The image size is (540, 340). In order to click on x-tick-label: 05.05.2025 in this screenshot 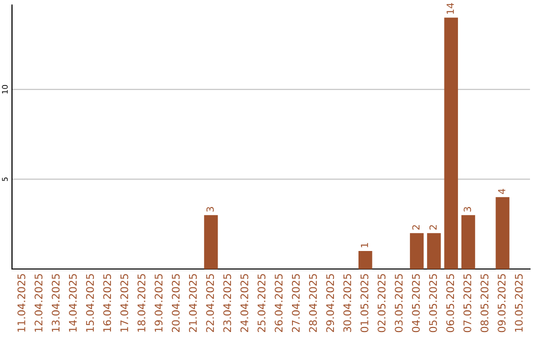, I will do `click(433, 303)`.